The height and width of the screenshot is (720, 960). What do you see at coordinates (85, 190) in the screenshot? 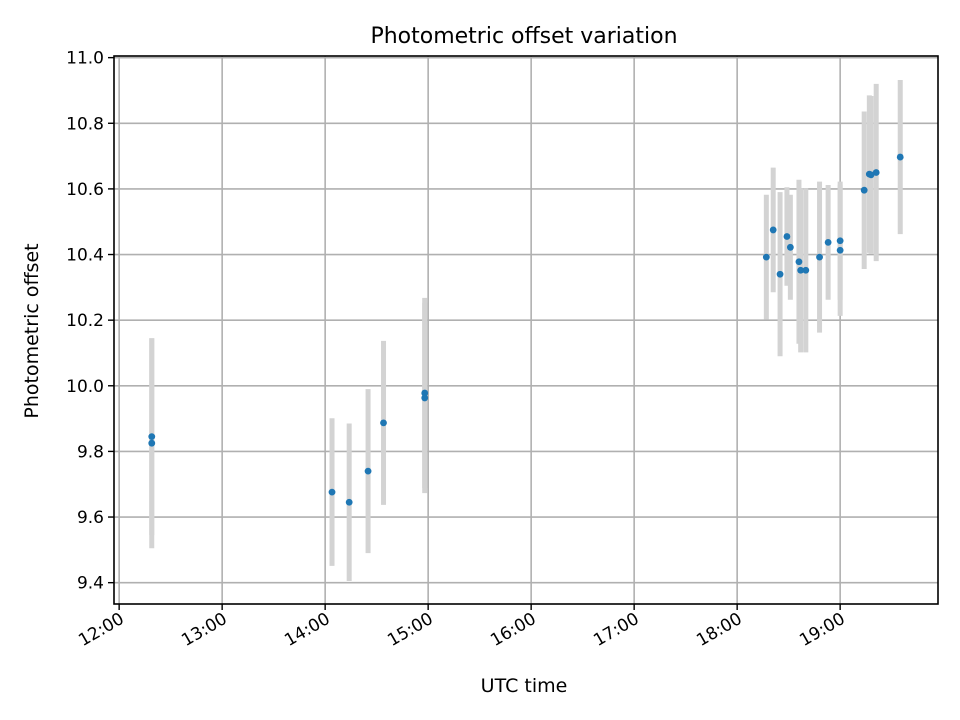
I see `y-tick-label: 10.6` at bounding box center [85, 190].